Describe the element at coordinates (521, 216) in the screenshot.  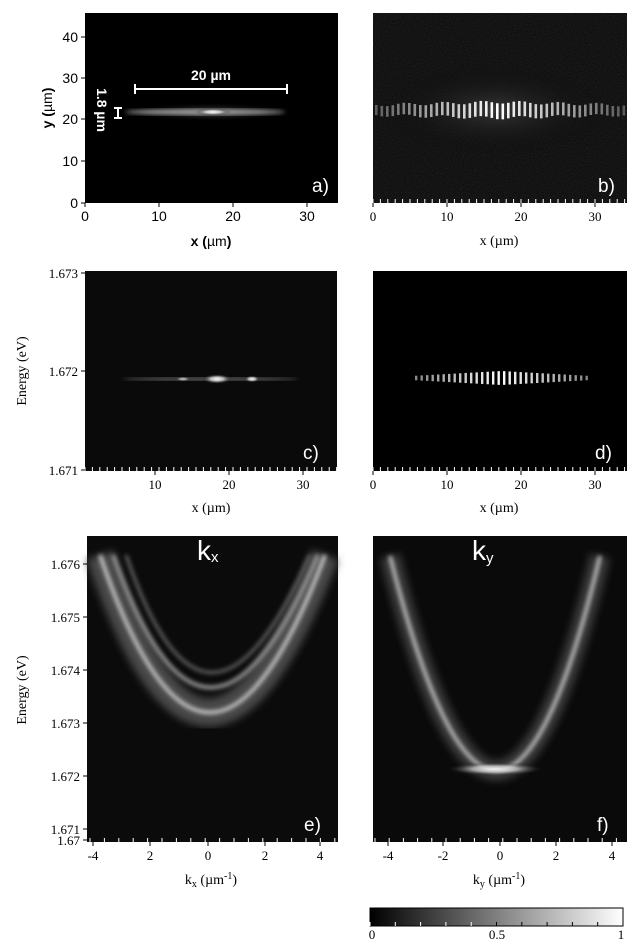
I see `panel-b-x-tick-label: 20` at that location.